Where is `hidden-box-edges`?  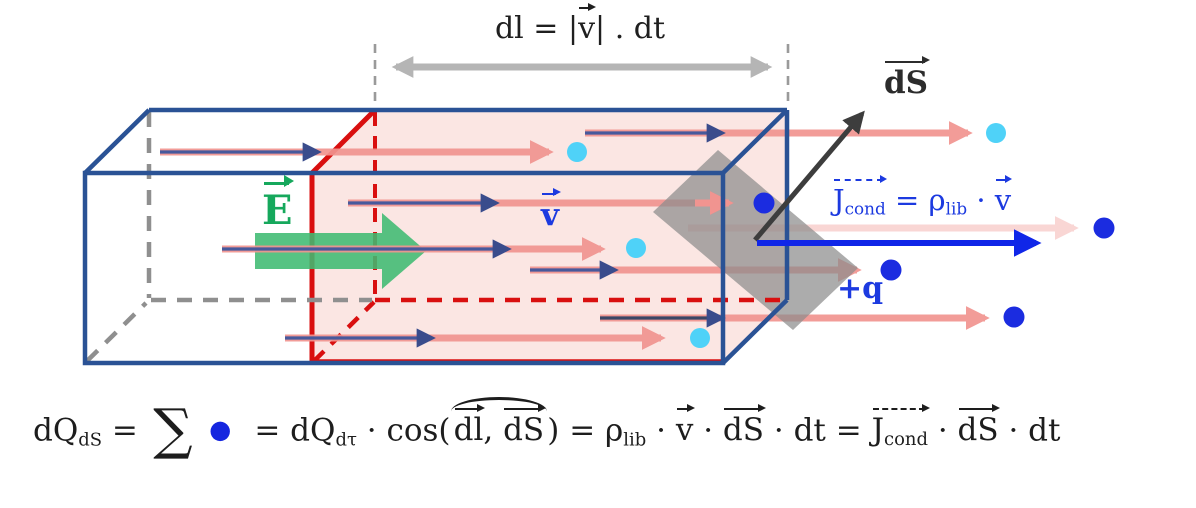
hidden-box-edges is located at coordinates (228, 237).